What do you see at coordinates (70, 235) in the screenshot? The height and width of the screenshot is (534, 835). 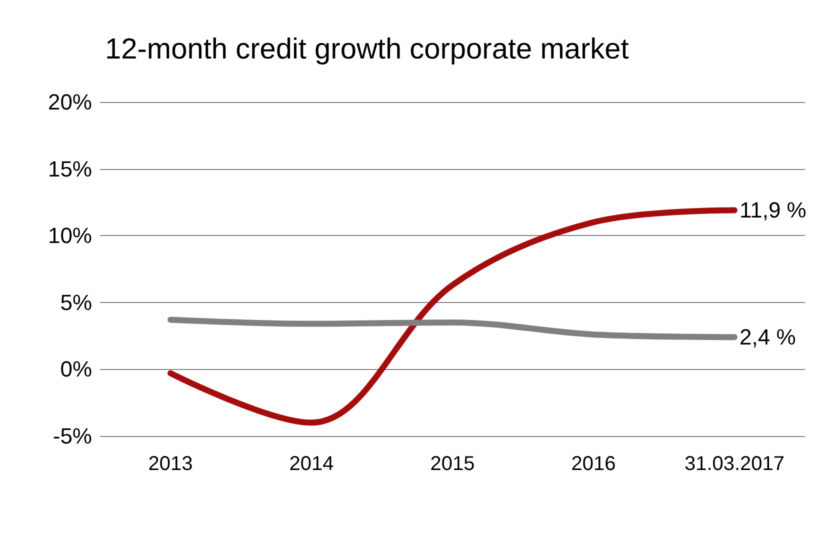 I see `y-tick-label: 10%` at bounding box center [70, 235].